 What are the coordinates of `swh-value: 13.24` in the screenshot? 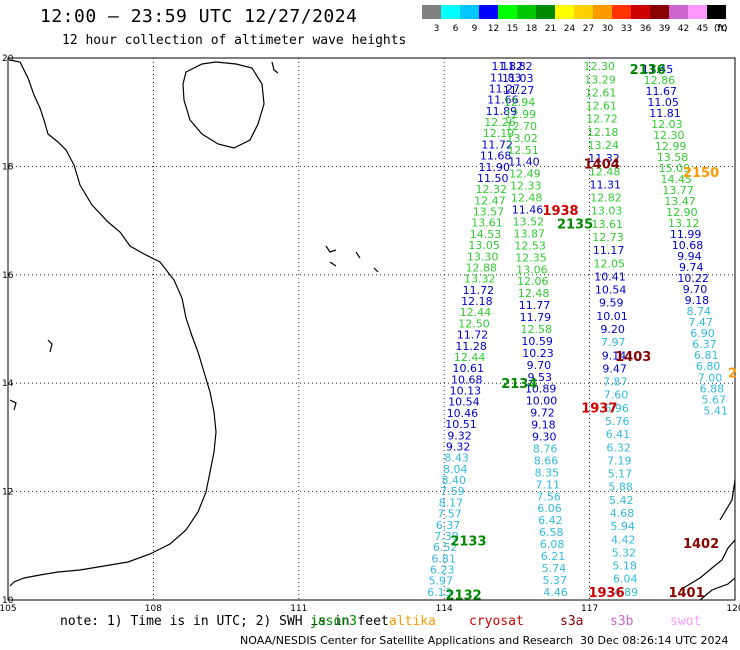 It's located at (604, 145).